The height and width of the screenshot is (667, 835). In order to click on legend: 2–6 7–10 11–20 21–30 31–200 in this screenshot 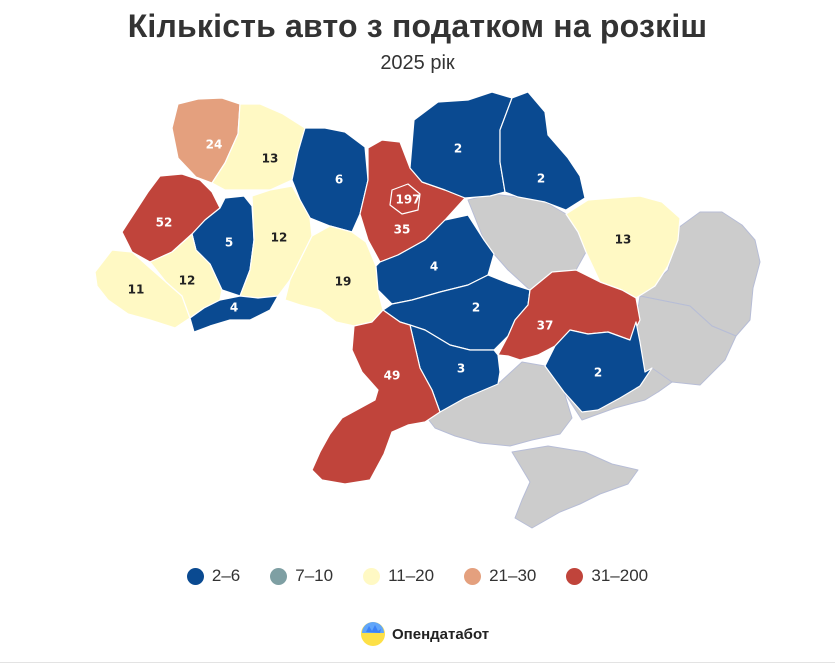, I will do `click(417, 576)`.